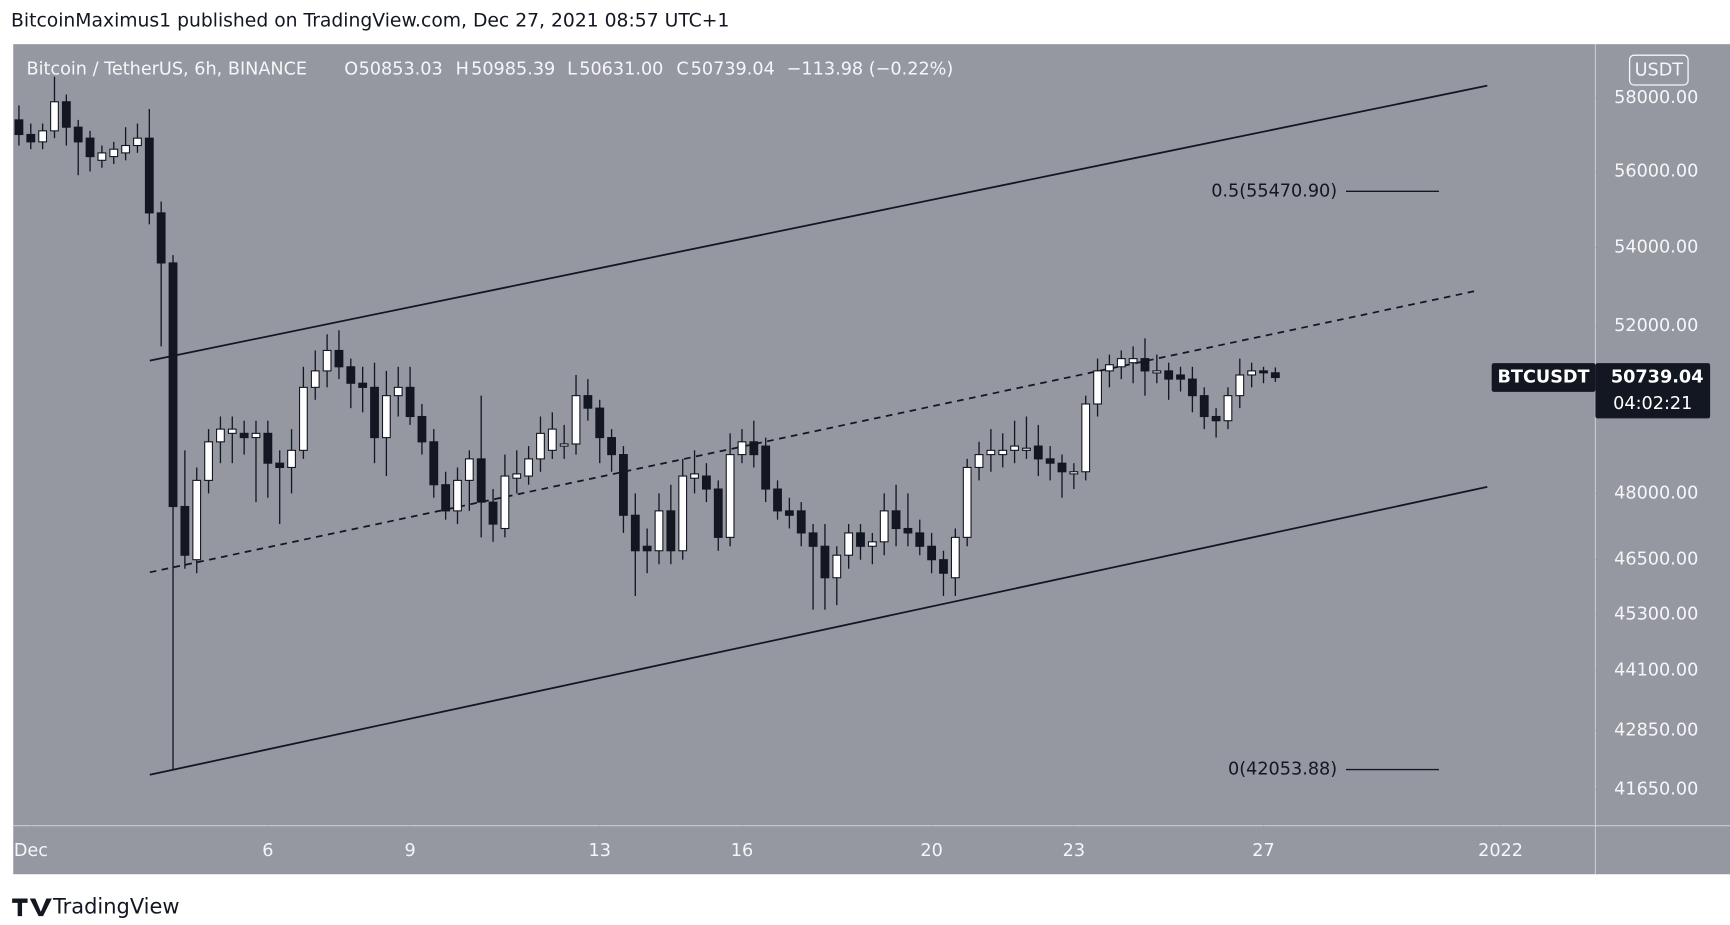 This screenshot has width=1730, height=925. I want to click on x-tick-label: 27, so click(1263, 851).